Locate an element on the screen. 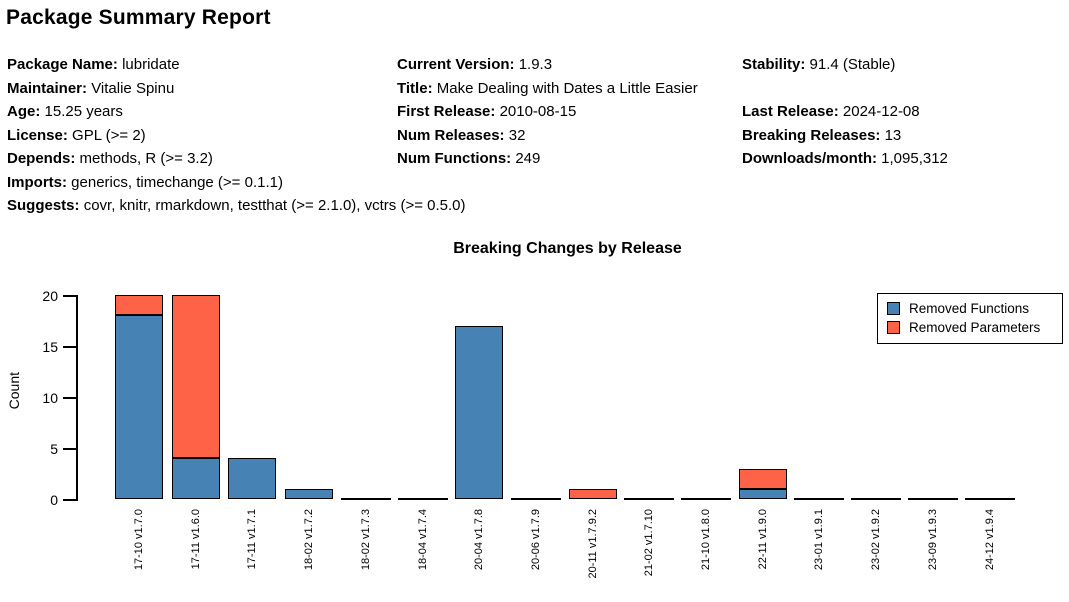 This screenshot has width=1069, height=602. x-category-label: 17-11 v1.6.0 is located at coordinates (196, 539).